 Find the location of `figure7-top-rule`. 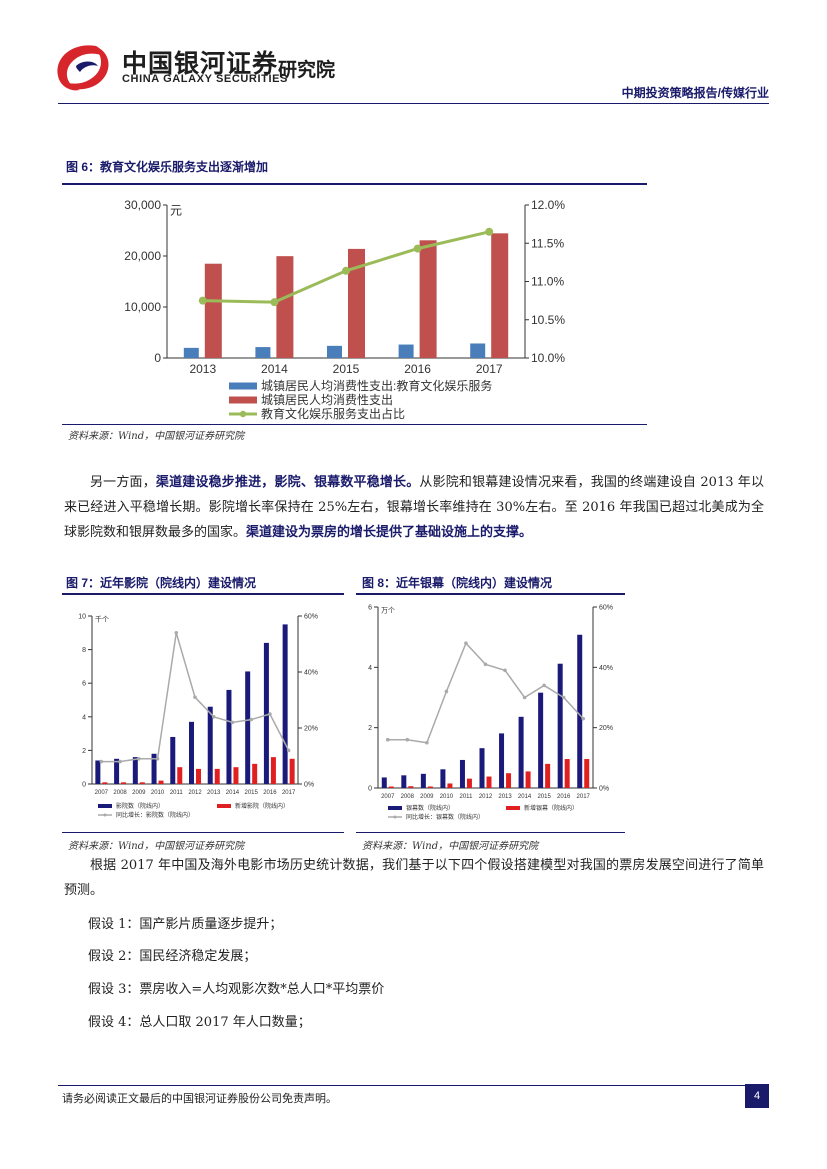

figure7-top-rule is located at coordinates (203, 594).